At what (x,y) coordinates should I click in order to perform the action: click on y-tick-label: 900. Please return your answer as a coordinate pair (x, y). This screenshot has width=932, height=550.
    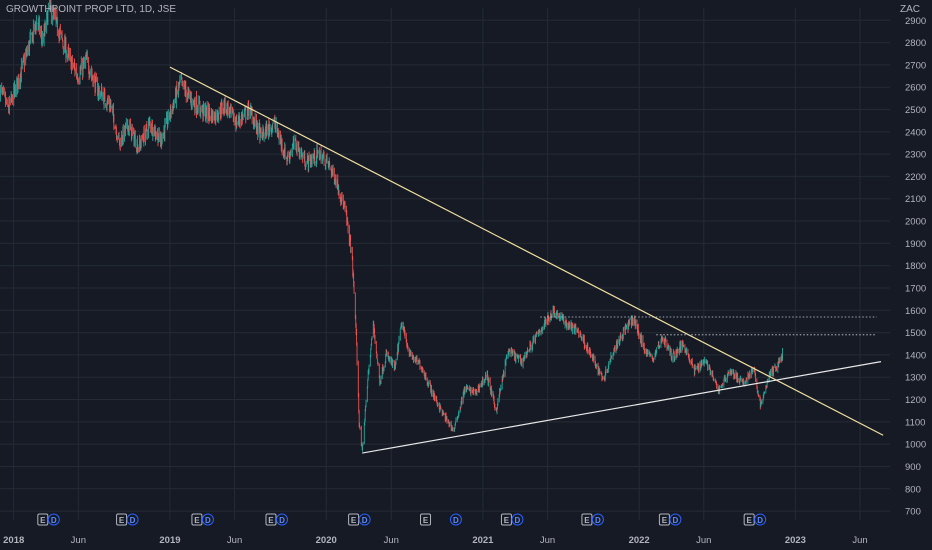
    Looking at the image, I should click on (913, 467).